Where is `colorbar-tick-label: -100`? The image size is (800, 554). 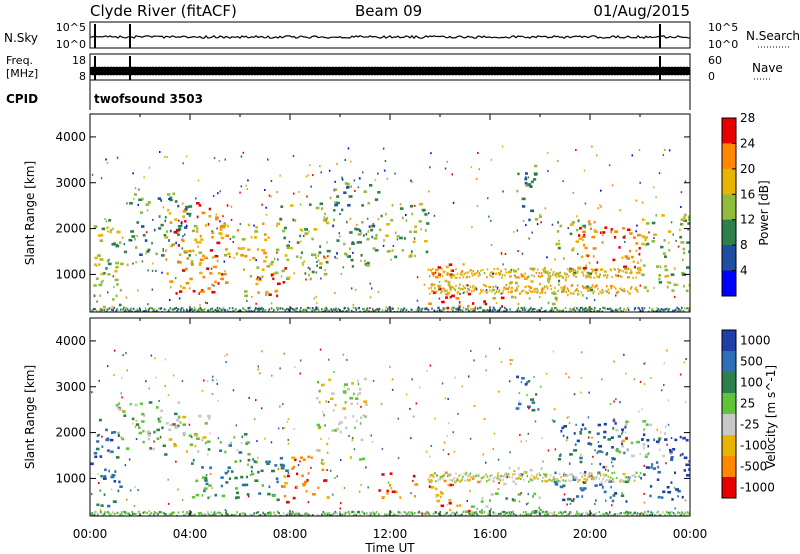 colorbar-tick-label: -100 is located at coordinates (753, 446).